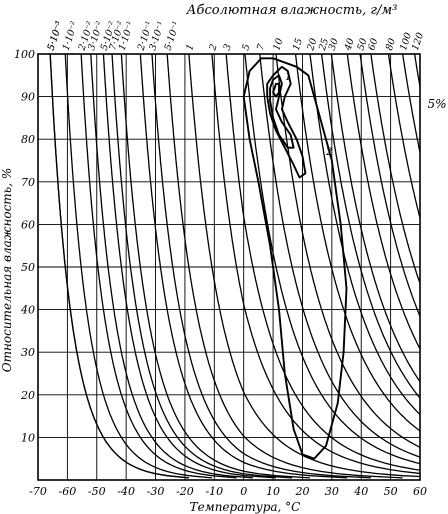  Describe the element at coordinates (185, 491) in the screenshot. I see `x-tick-label: -20` at that location.